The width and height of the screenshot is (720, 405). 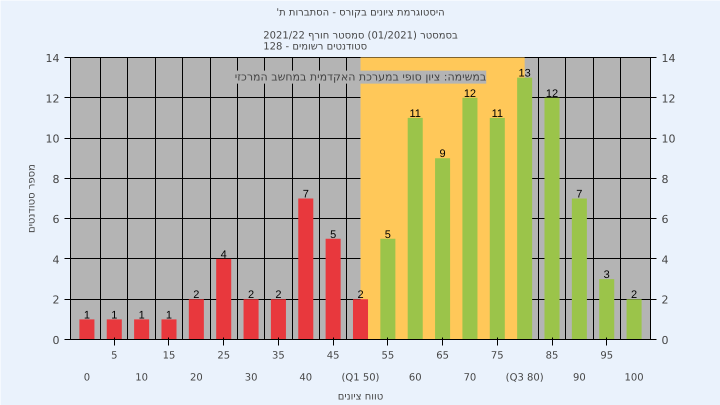 What do you see at coordinates (524, 74) in the screenshot?
I see `data-label: 13` at bounding box center [524, 74].